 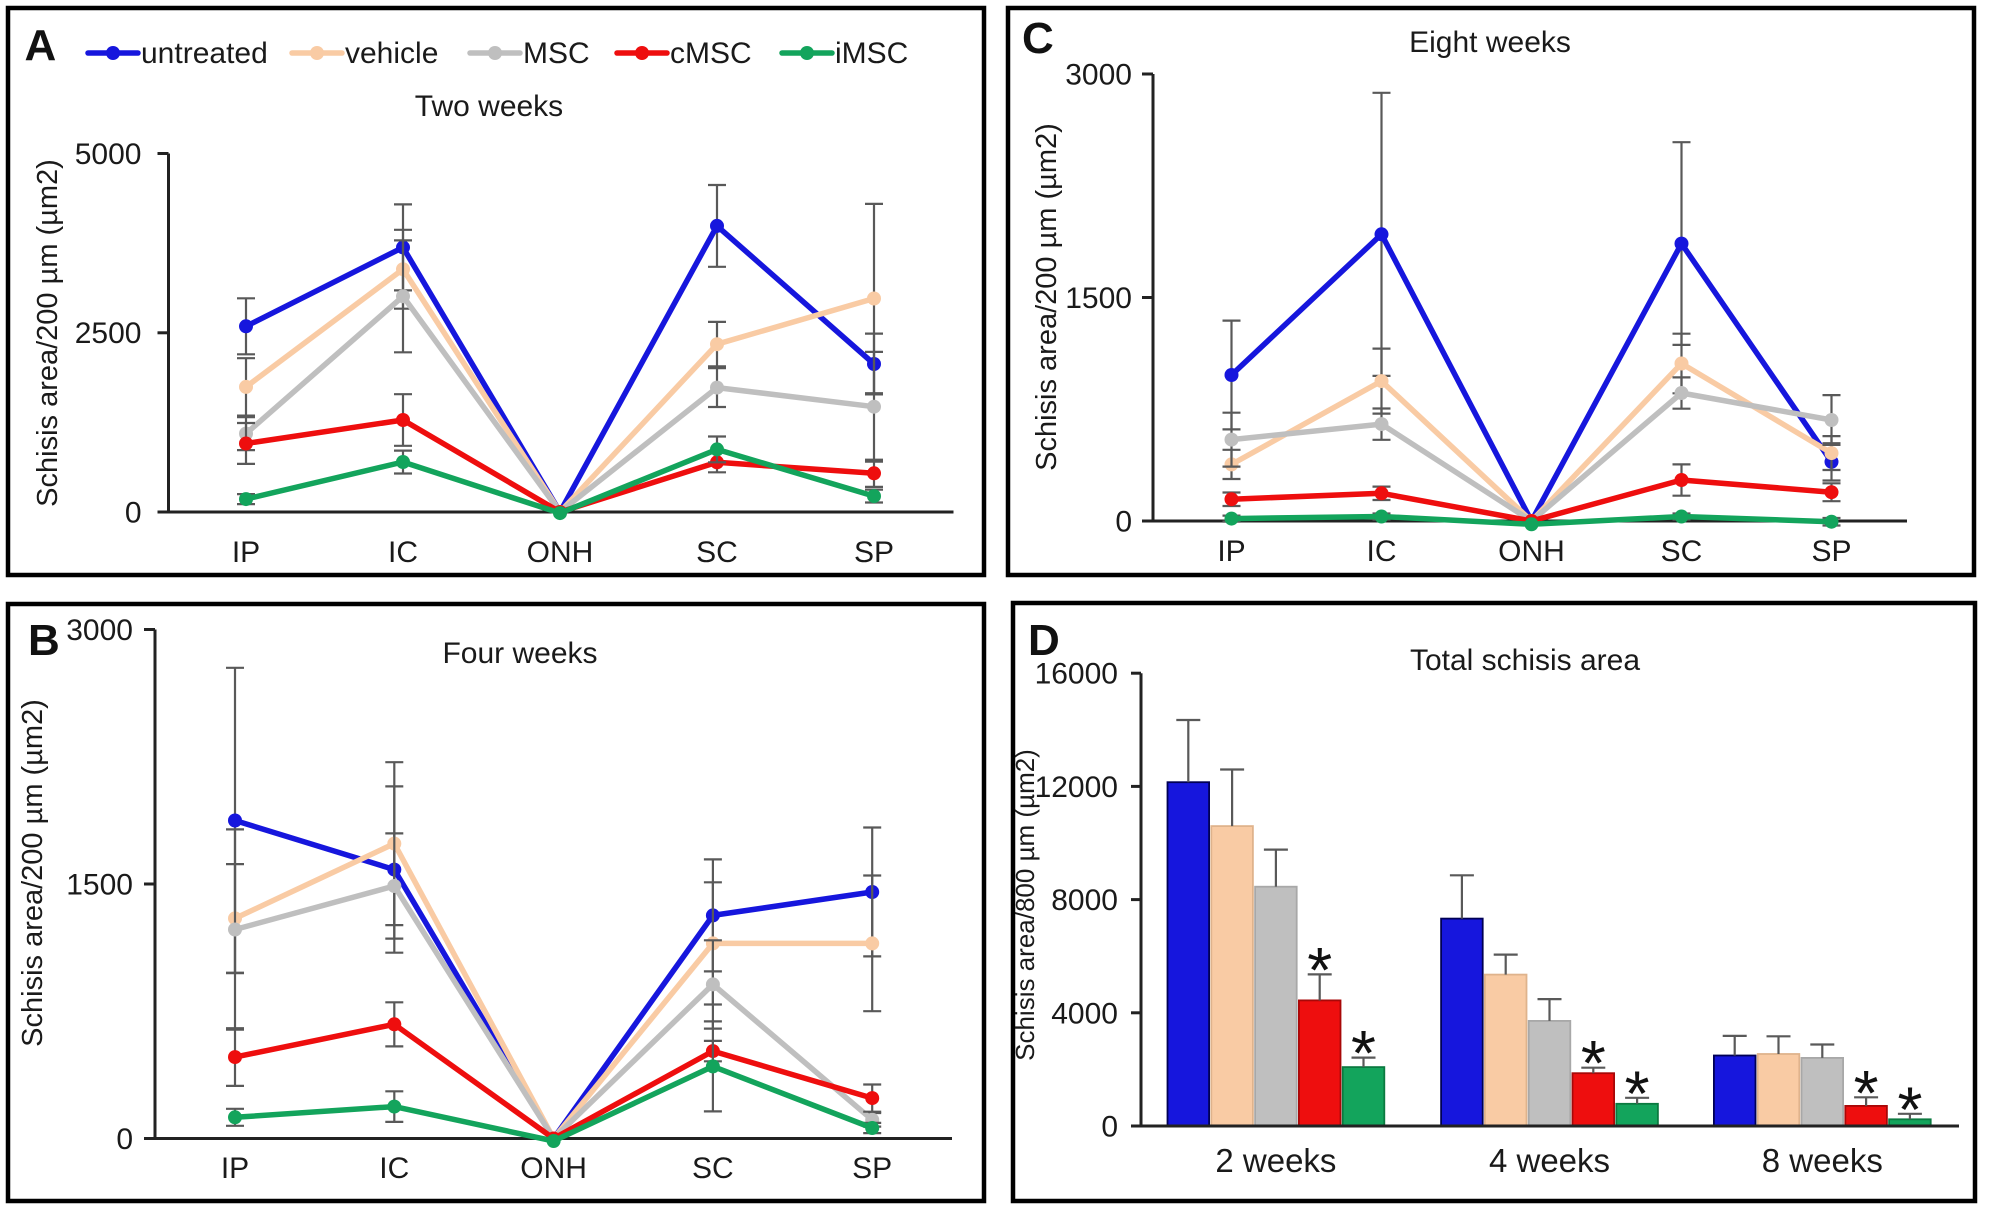 What do you see at coordinates (108, 333) in the screenshot?
I see `svg-text: 2500` at bounding box center [108, 333].